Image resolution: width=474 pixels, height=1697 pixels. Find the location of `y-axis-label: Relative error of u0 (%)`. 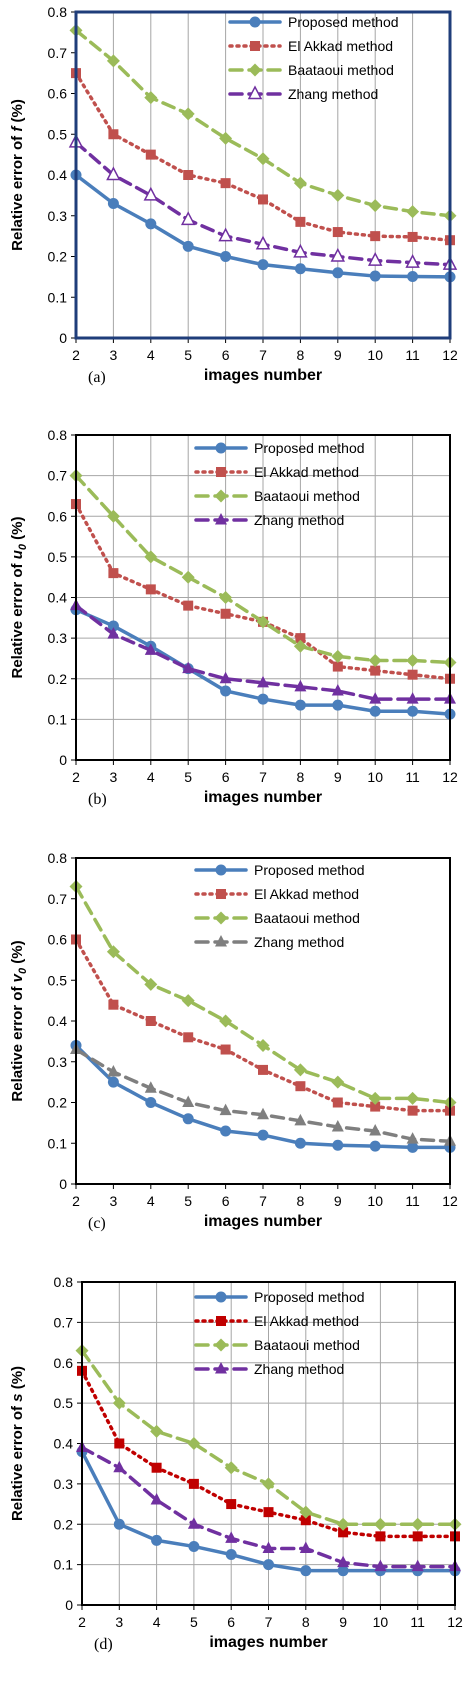

y-axis-label: Relative error of u0 (%) is located at coordinates (19, 597).